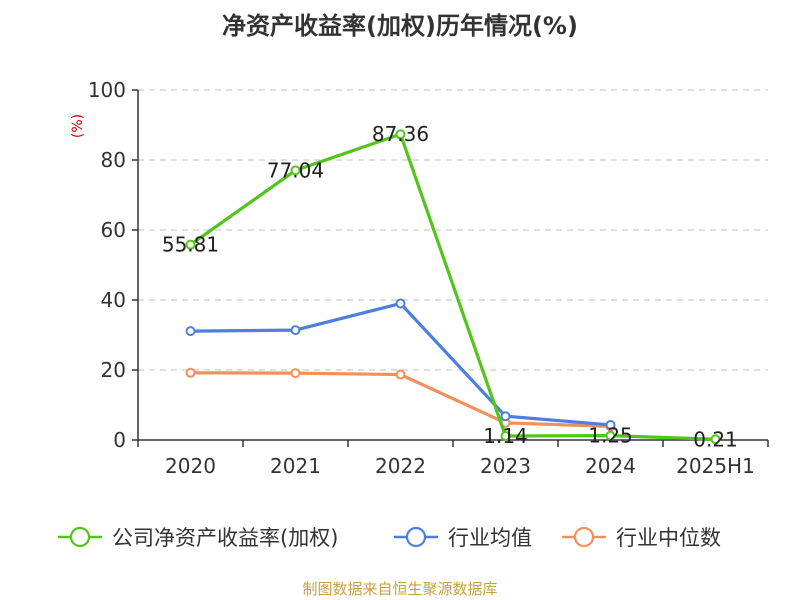 The image size is (800, 600). I want to click on x-tick-label: 2022, so click(400, 466).